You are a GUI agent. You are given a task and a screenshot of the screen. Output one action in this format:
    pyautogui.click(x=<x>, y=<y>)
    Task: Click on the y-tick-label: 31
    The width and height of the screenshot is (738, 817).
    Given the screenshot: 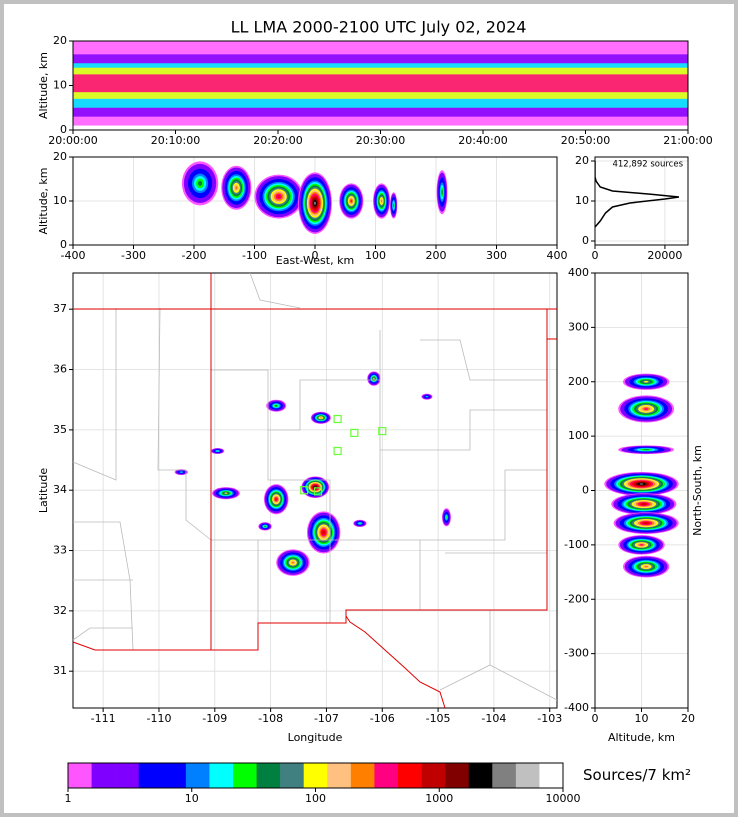 What is the action you would take?
    pyautogui.click(x=60, y=670)
    